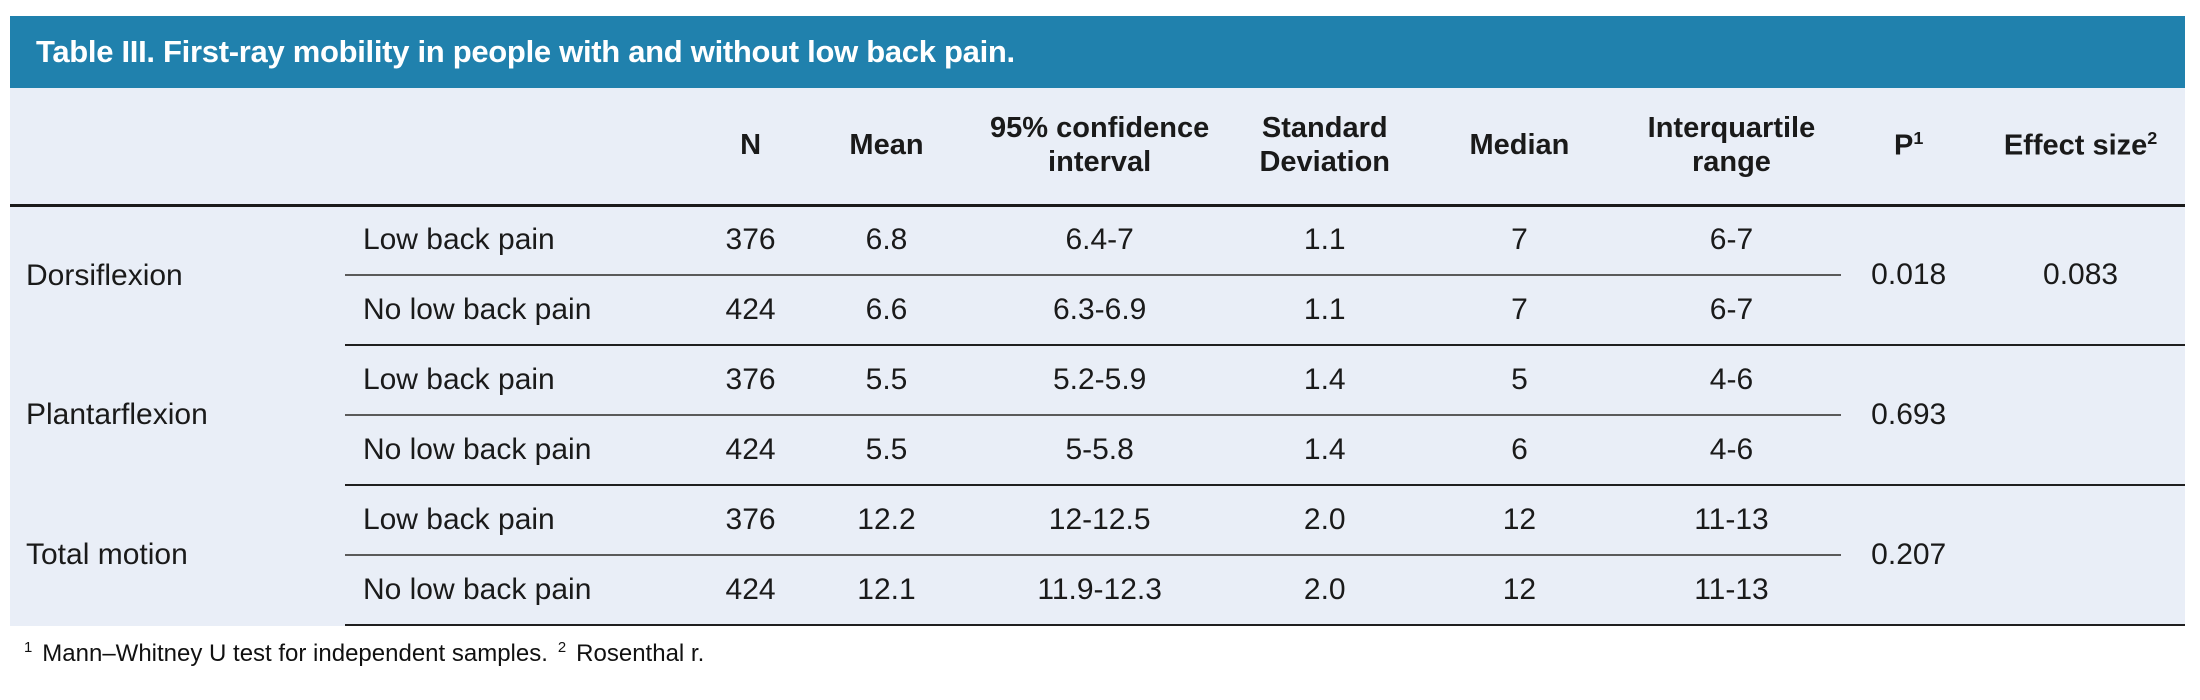 This screenshot has height=700, width=2200. What do you see at coordinates (1909, 275) in the screenshot?
I see `p-value-cell: 0.018` at bounding box center [1909, 275].